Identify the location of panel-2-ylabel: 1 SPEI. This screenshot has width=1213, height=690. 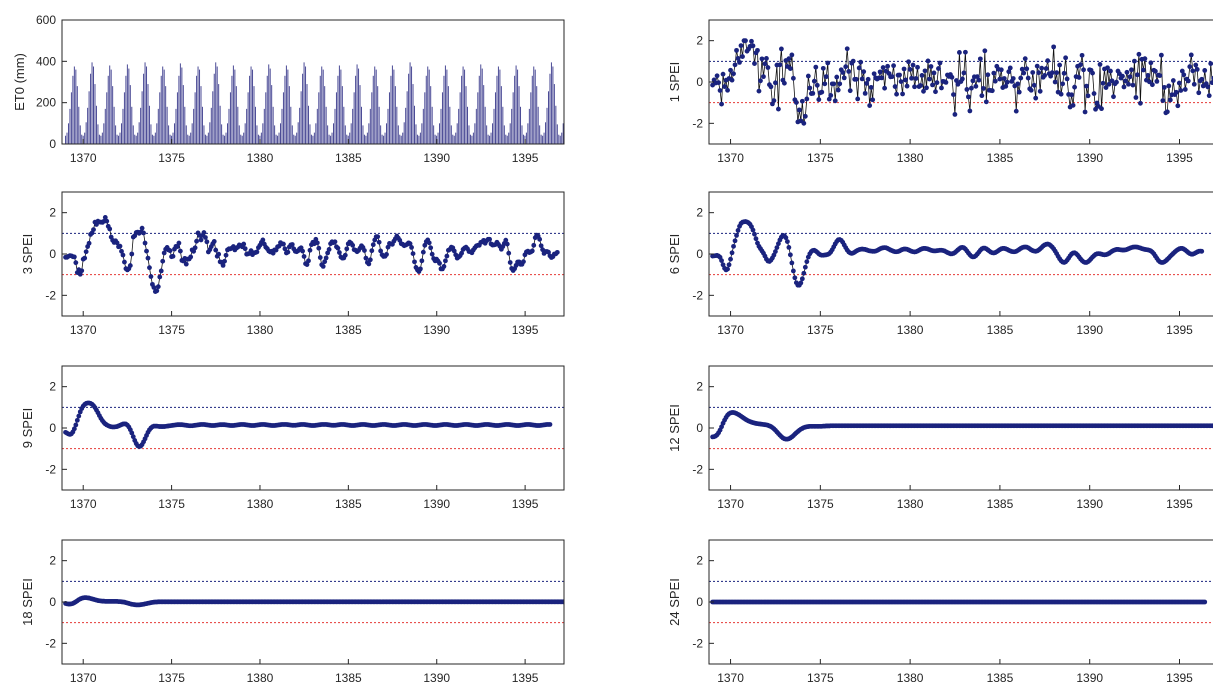
(674, 82).